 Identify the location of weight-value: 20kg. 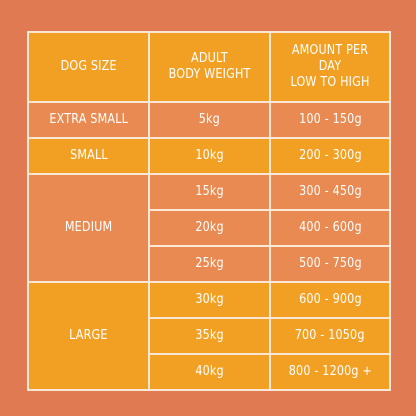
(209, 227).